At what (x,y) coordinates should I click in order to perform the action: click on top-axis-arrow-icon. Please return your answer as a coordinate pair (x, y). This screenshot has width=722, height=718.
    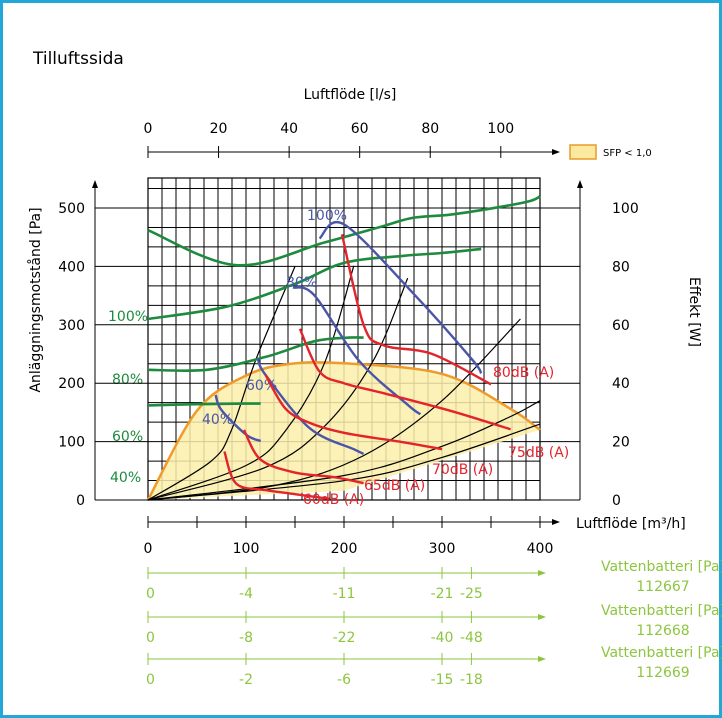
    Looking at the image, I should click on (556, 152).